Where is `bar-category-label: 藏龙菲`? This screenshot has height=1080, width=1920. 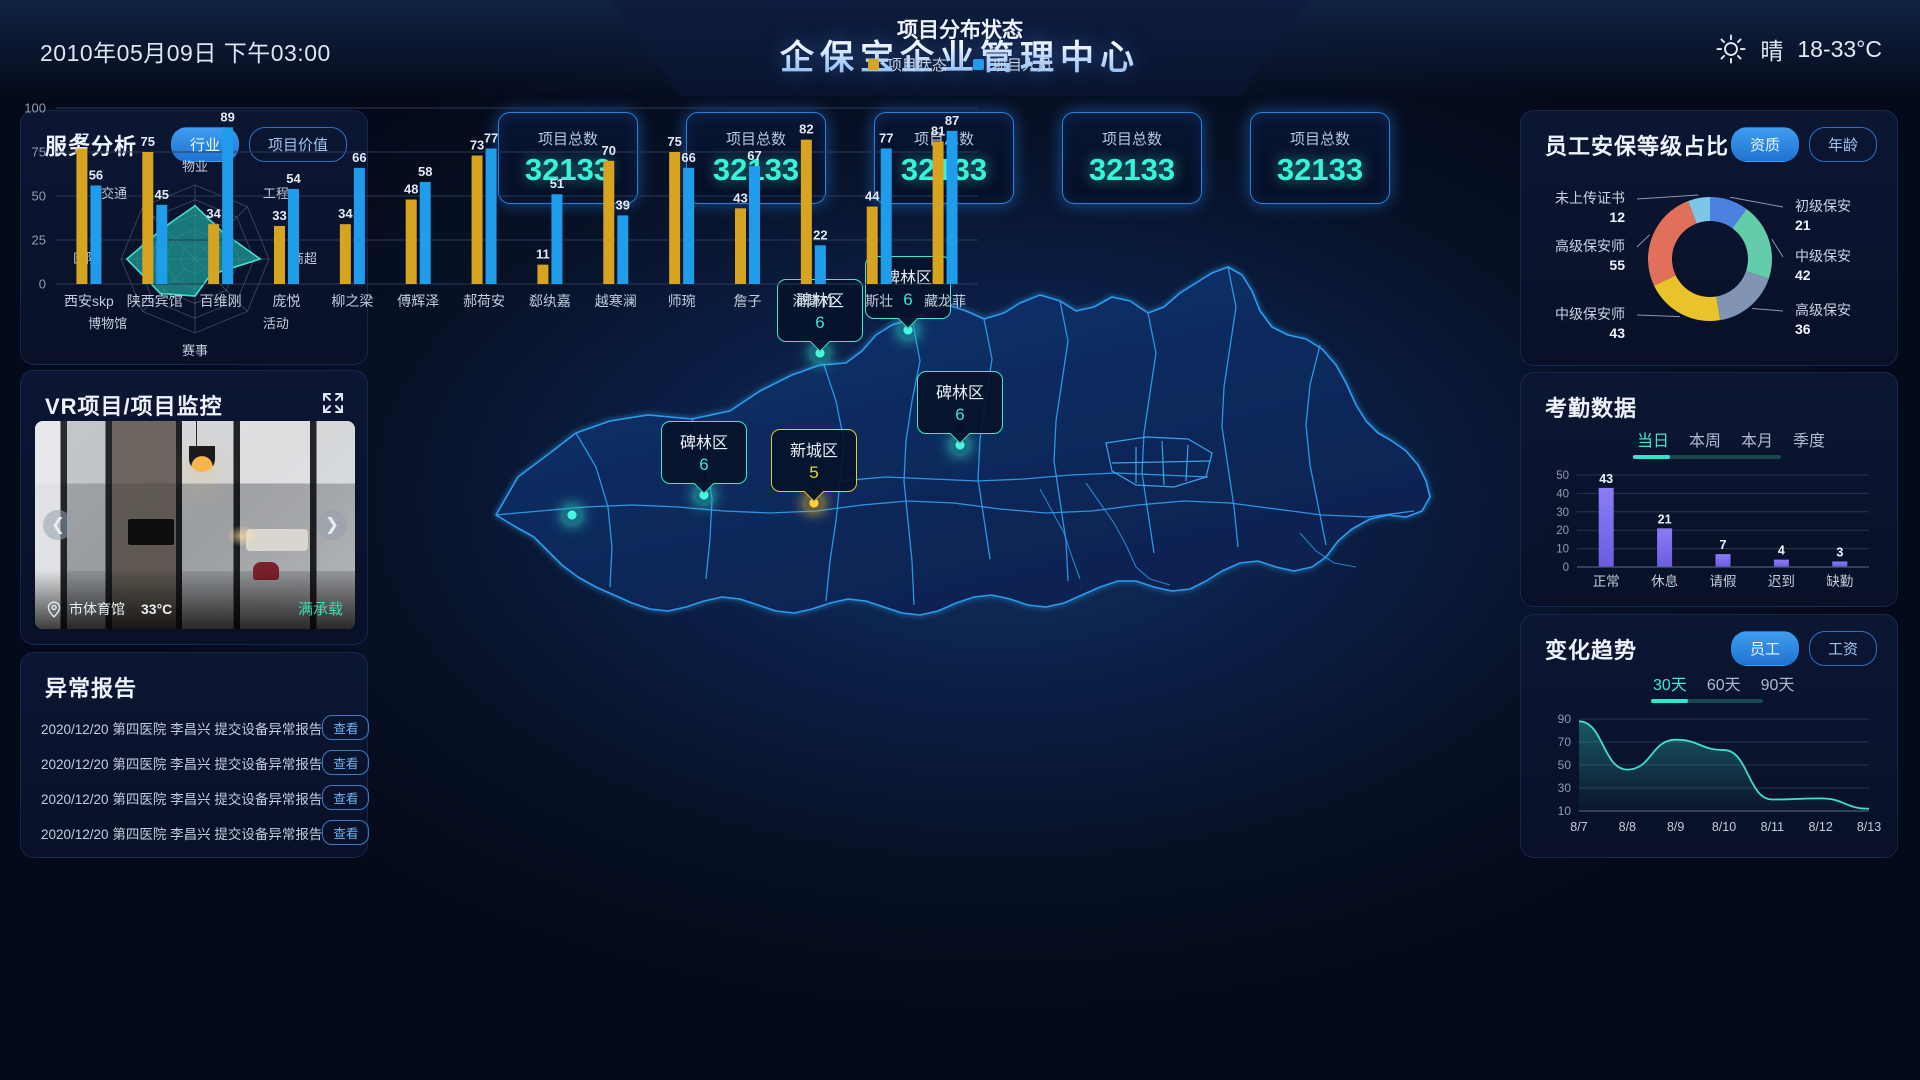 bar-category-label: 藏龙菲 is located at coordinates (945, 301).